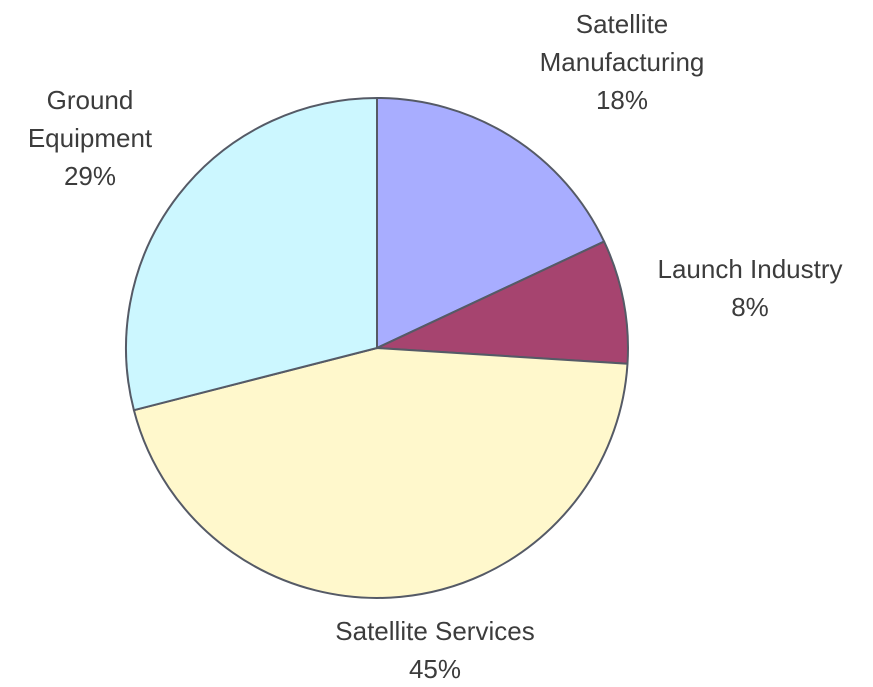 Image resolution: width=873 pixels, height=687 pixels. What do you see at coordinates (749, 288) in the screenshot?
I see `slice-label-launch-industry: Launch Industry 8%` at bounding box center [749, 288].